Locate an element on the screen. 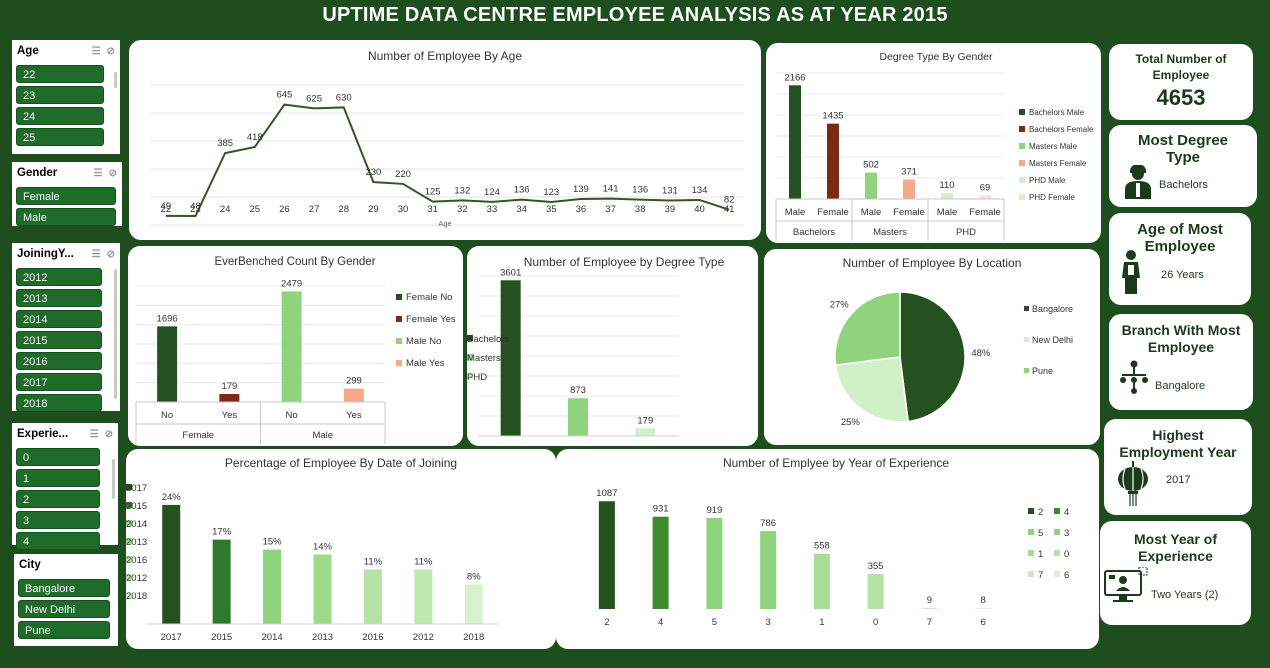 The height and width of the screenshot is (668, 1270). slicer-item-male: Male is located at coordinates (66, 217).